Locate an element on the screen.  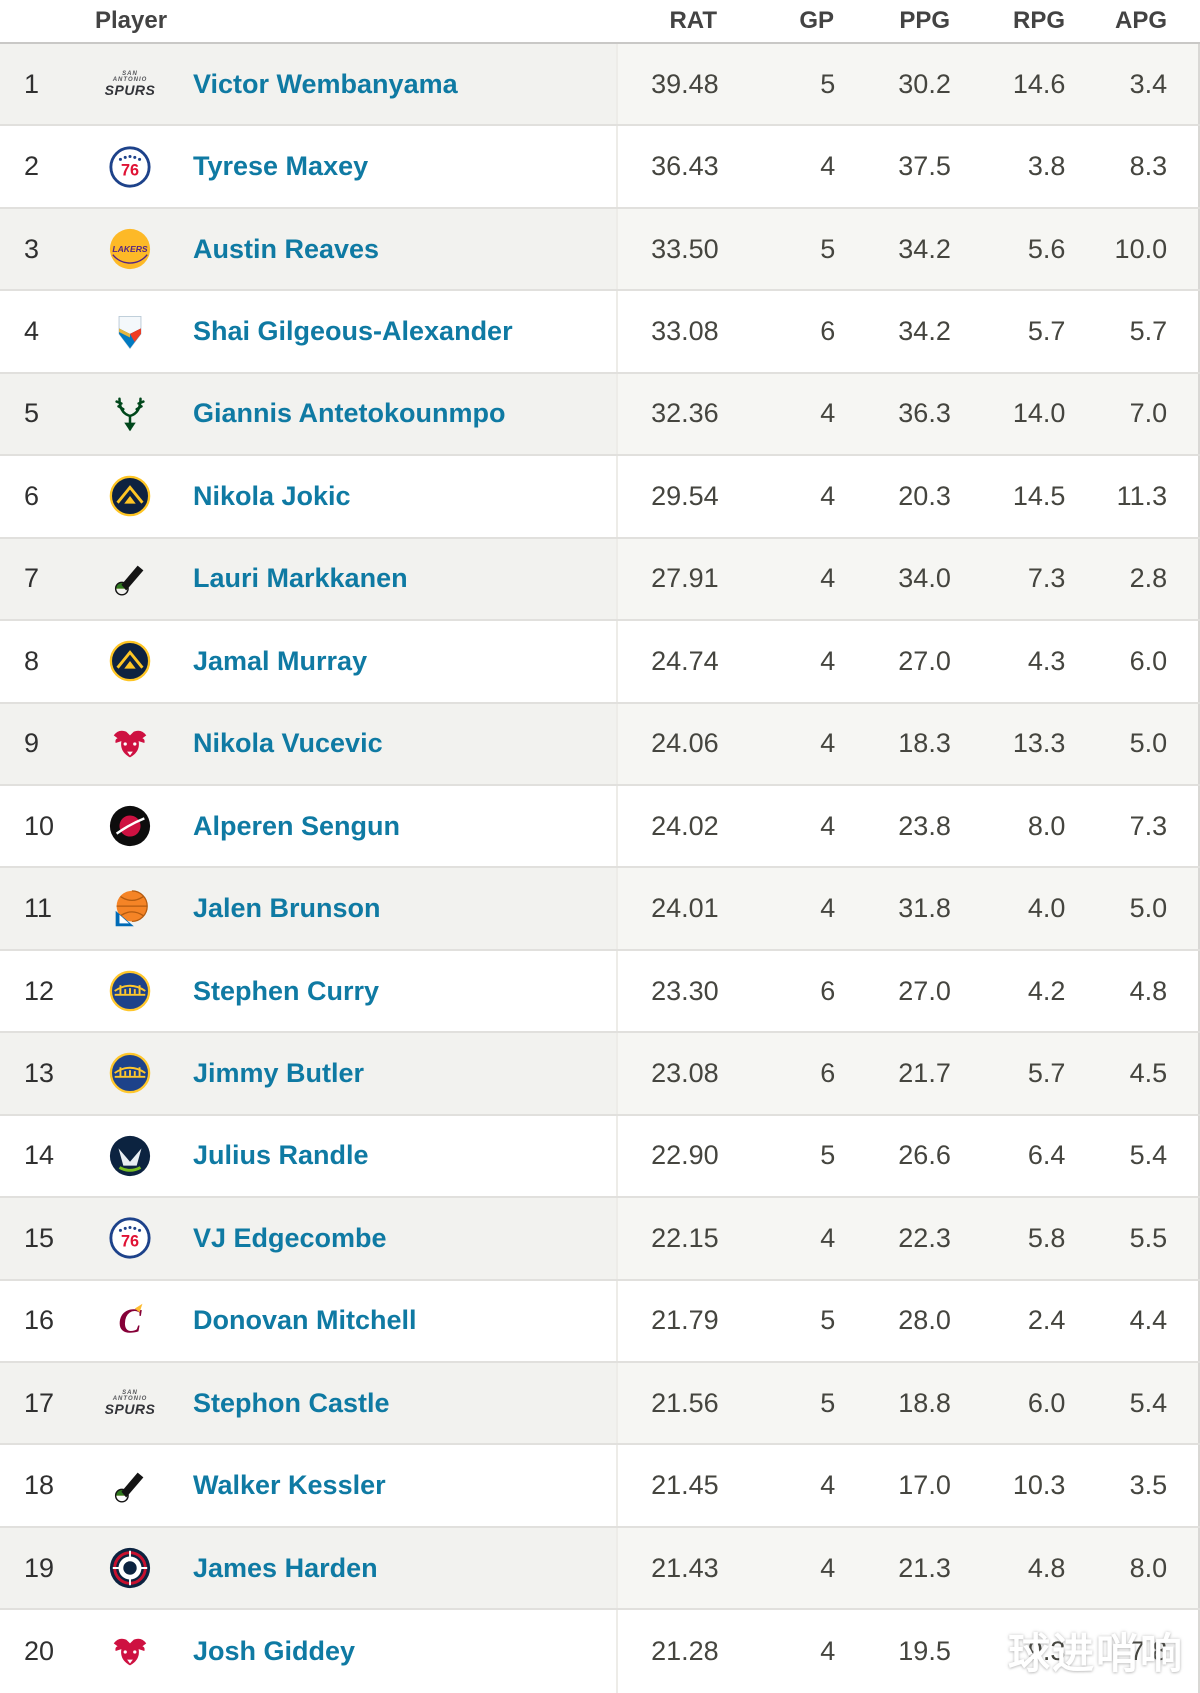
table-row: 6 Nikola Jokic 29.54 4 20.3 14.5 11.3 is located at coordinates (600, 497).